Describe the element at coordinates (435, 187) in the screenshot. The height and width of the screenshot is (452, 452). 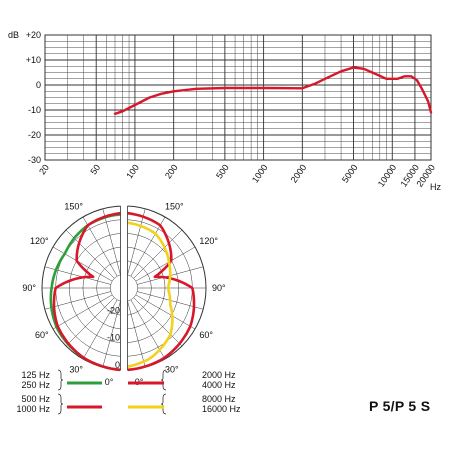
I see `freq-x-unit-label: Hz` at that location.